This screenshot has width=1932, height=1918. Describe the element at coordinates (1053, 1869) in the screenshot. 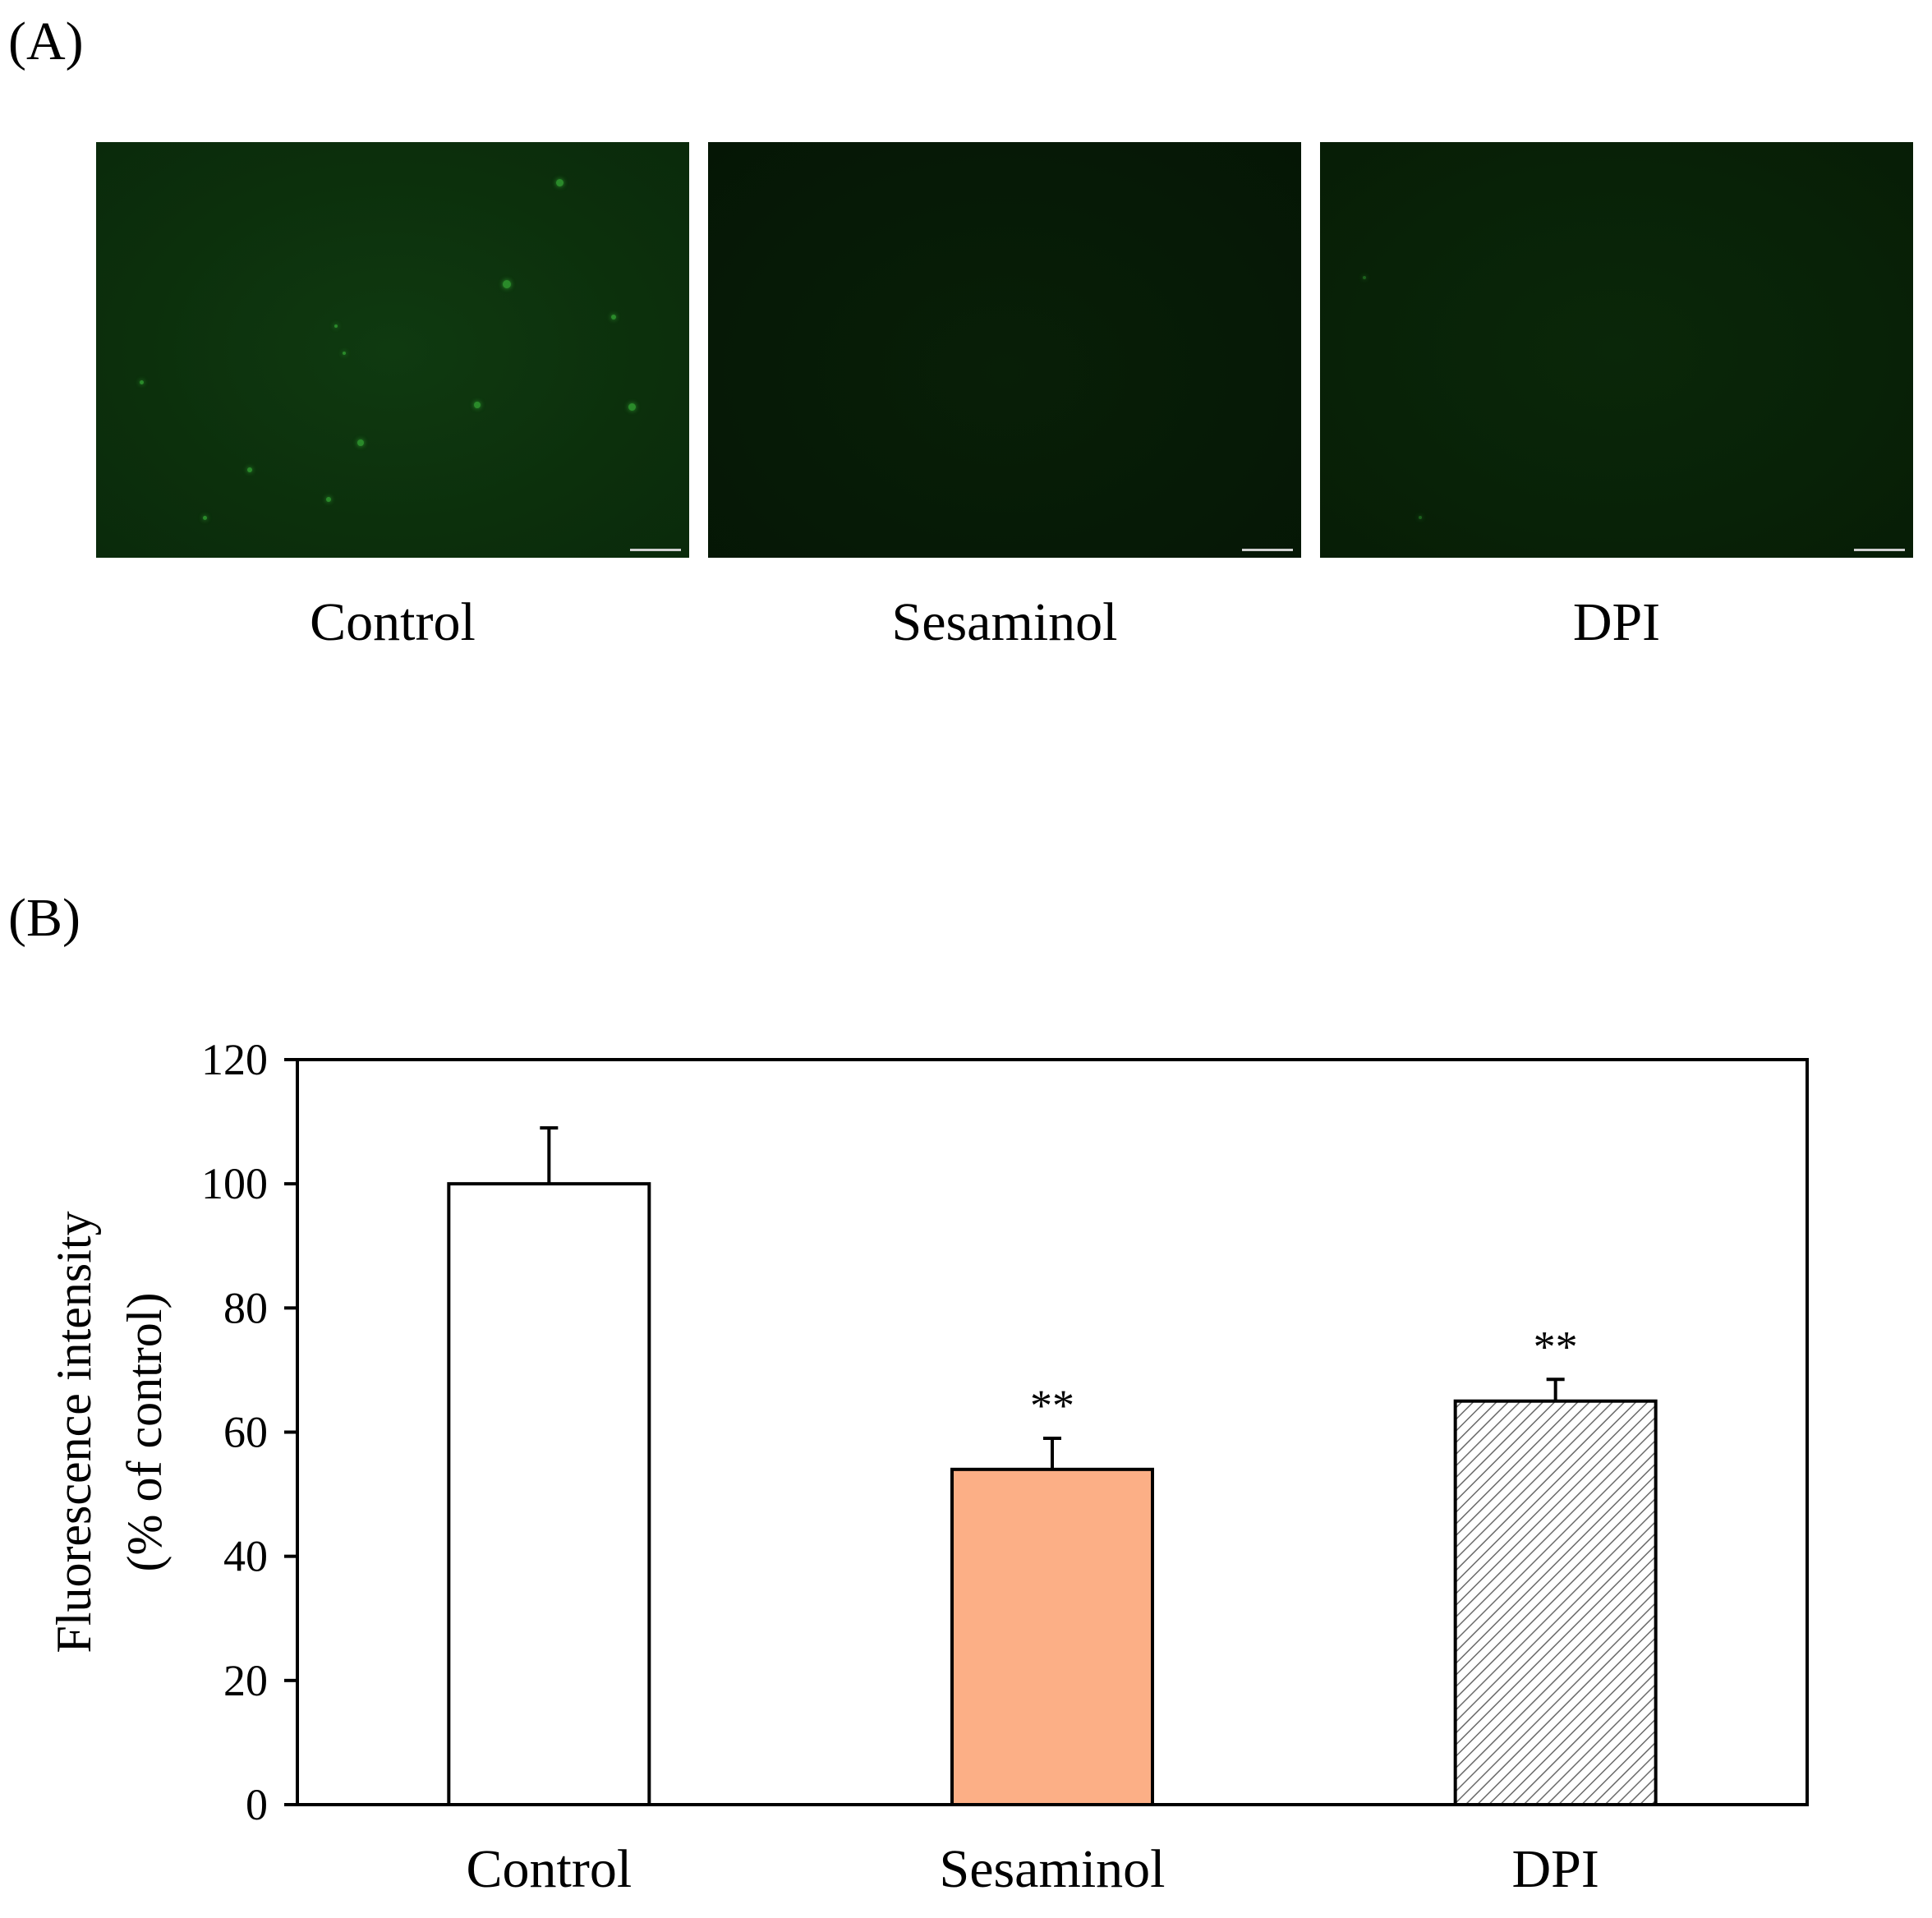

I see `x-tick-label: Sesaminol` at that location.